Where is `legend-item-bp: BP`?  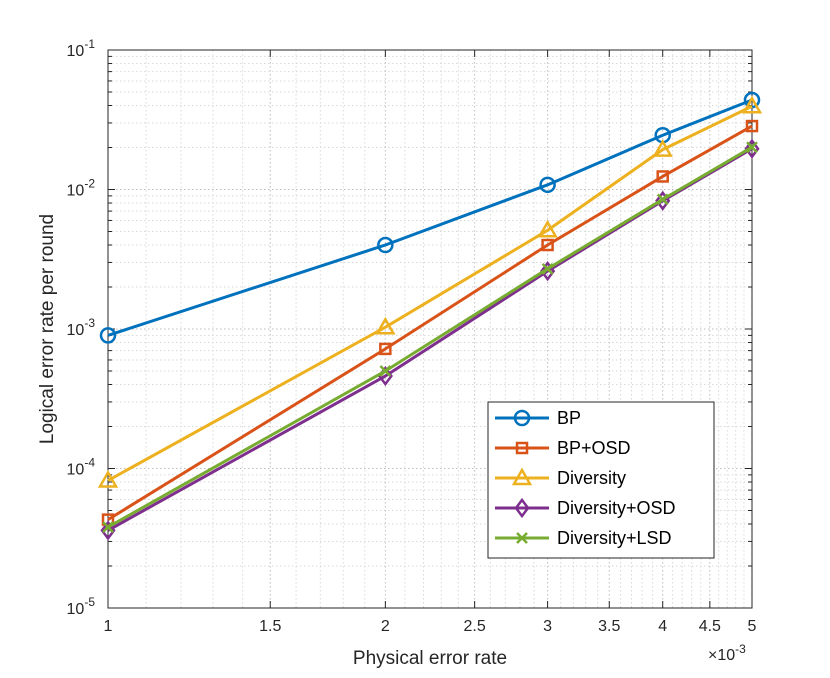 legend-item-bp: BP is located at coordinates (538, 418).